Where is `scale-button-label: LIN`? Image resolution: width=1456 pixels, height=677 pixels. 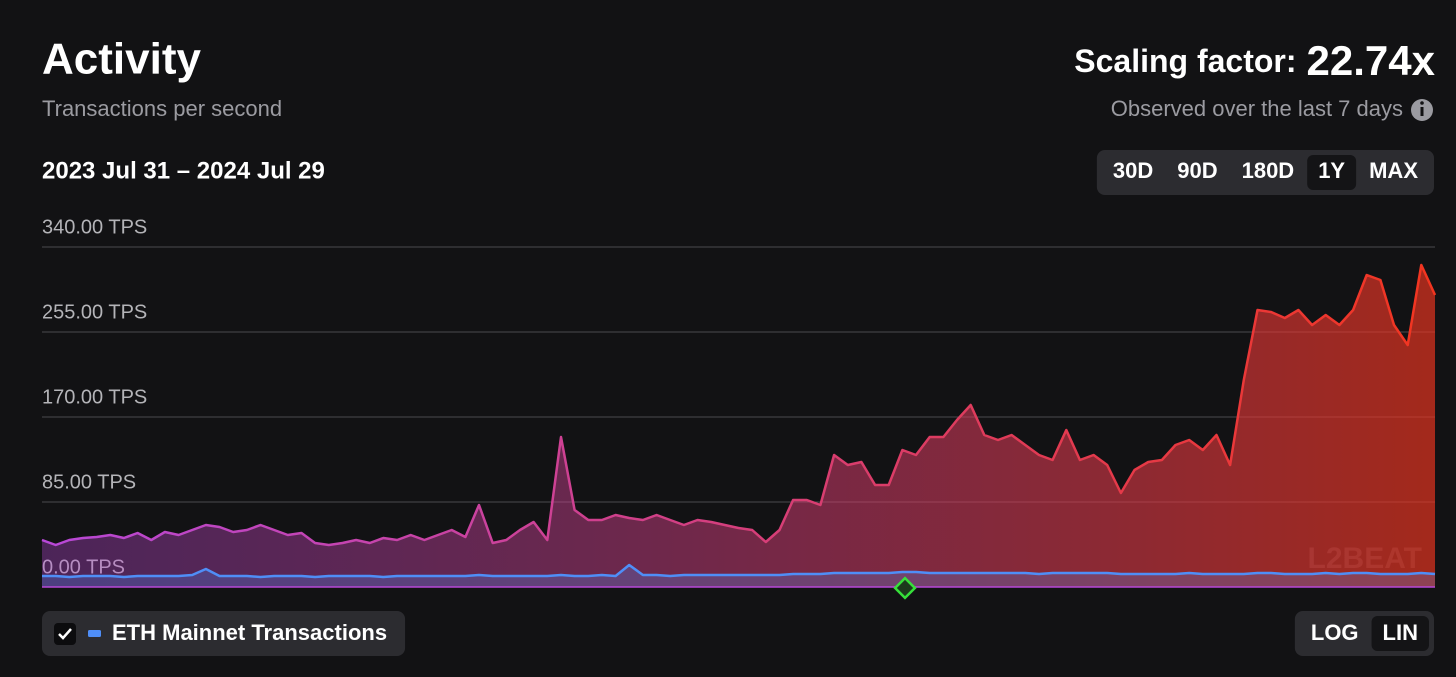
scale-button-label: LIN is located at coordinates (1400, 632).